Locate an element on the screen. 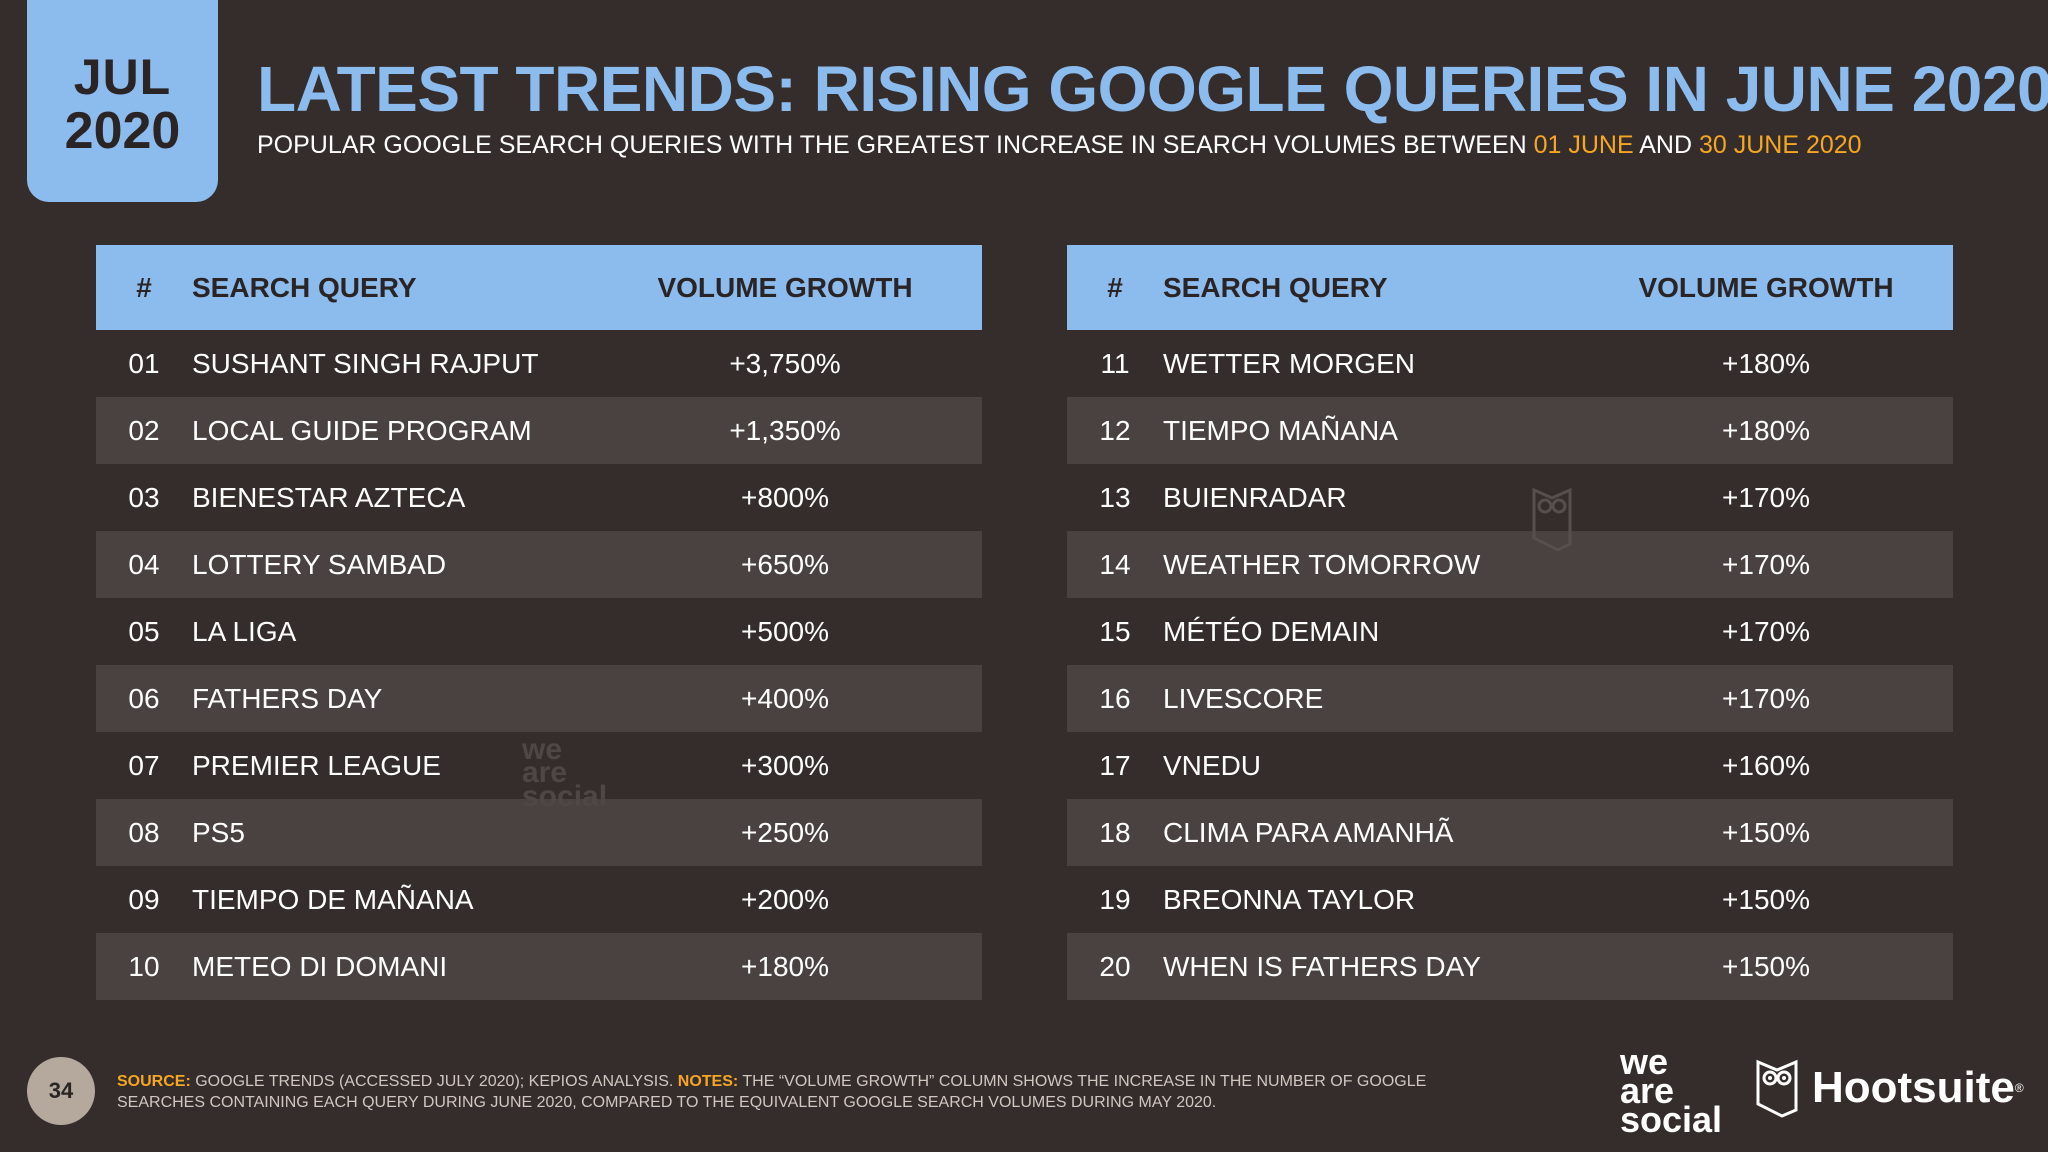  row-number: 08 is located at coordinates (144, 832).